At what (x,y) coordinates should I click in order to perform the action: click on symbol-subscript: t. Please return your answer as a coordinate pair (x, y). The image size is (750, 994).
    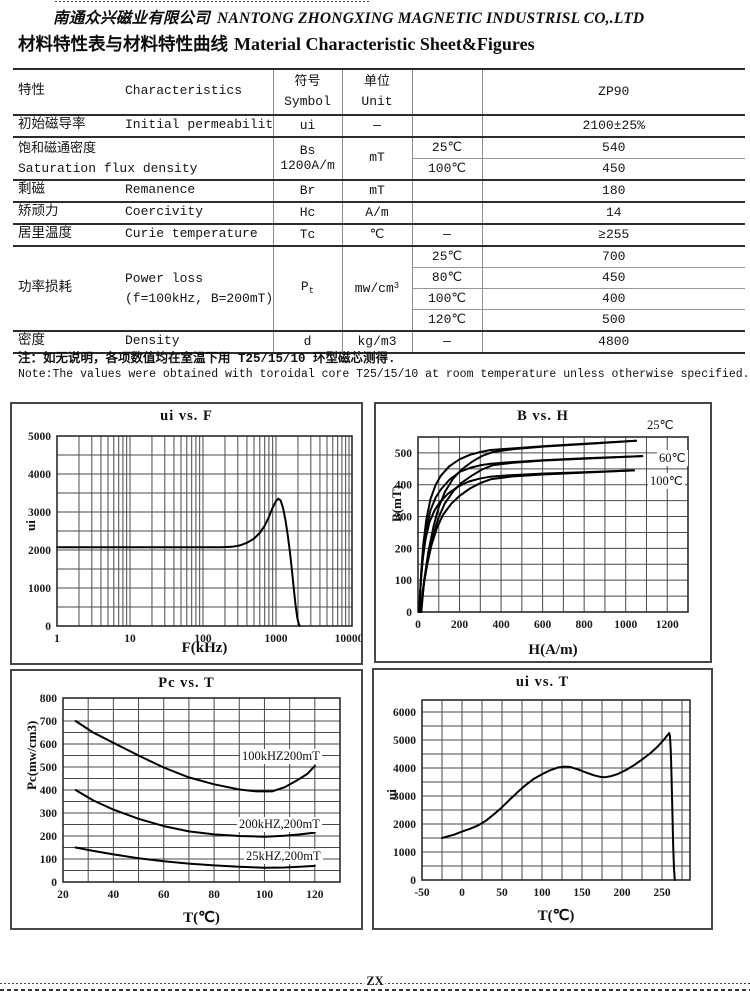
    Looking at the image, I should click on (311, 291).